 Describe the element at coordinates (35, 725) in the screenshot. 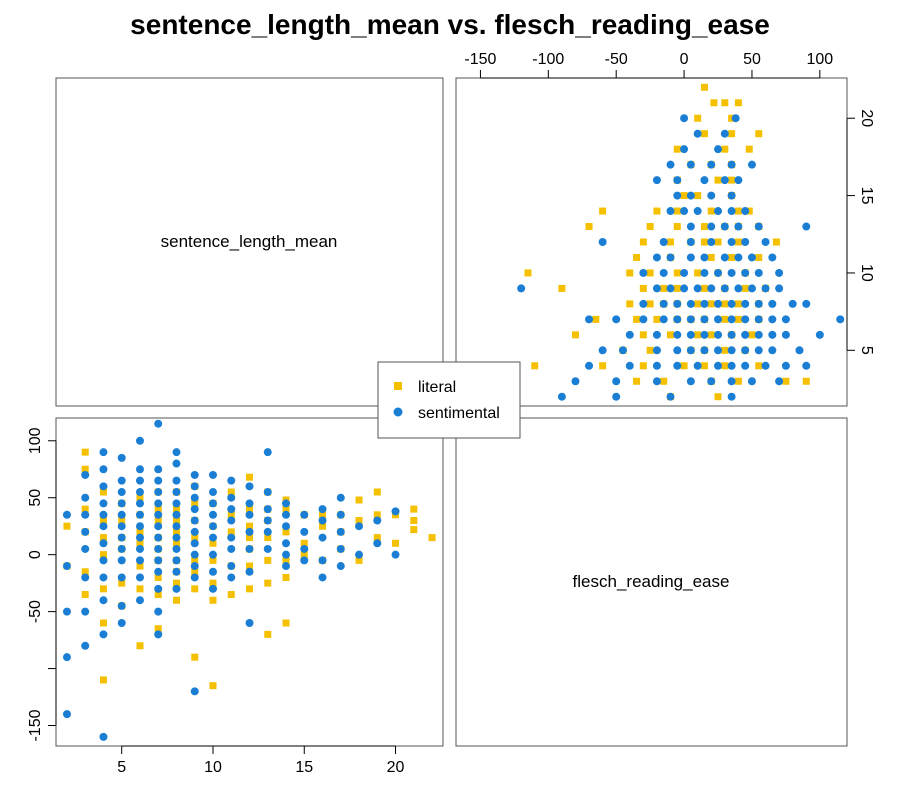

I see `tick-label: -150` at that location.